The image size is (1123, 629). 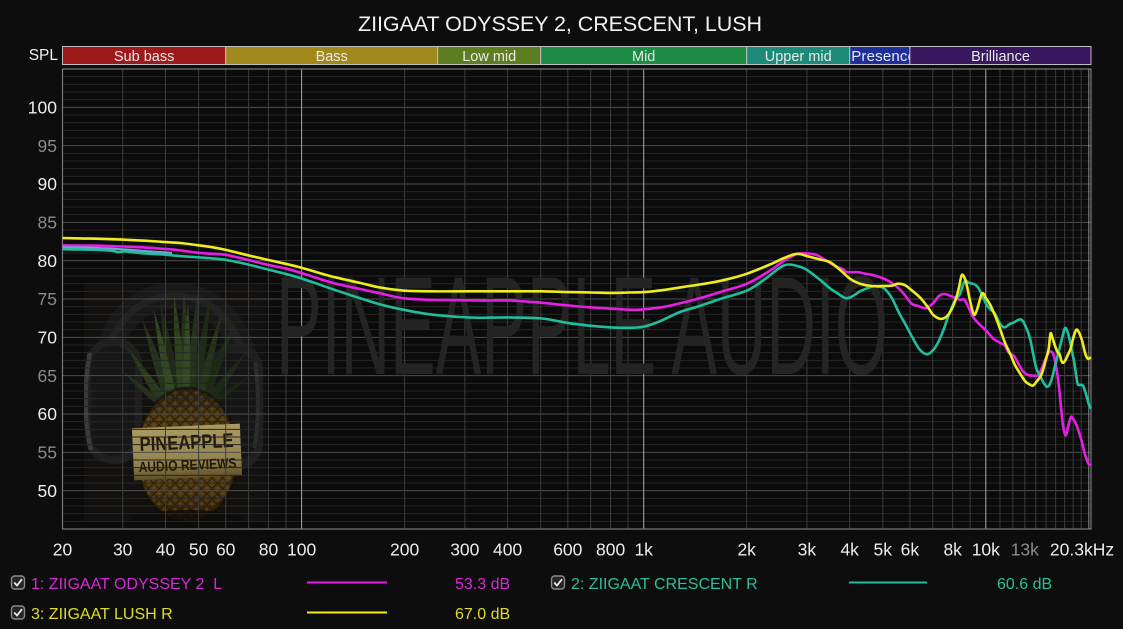 I want to click on svg-text: 300, so click(x=464, y=550).